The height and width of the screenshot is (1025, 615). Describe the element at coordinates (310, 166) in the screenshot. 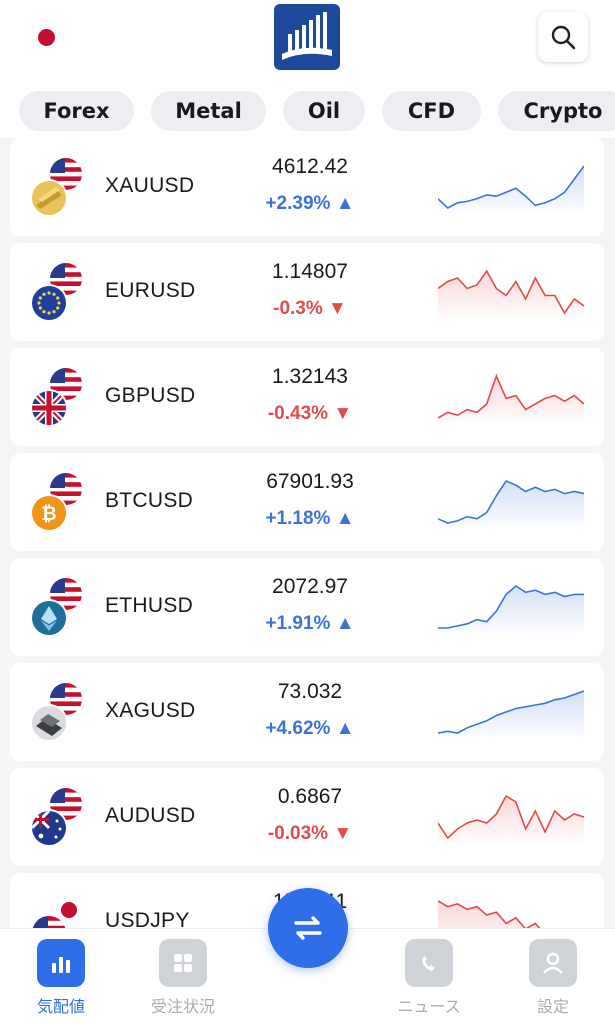

I see `instrument-price: 4612.42` at that location.